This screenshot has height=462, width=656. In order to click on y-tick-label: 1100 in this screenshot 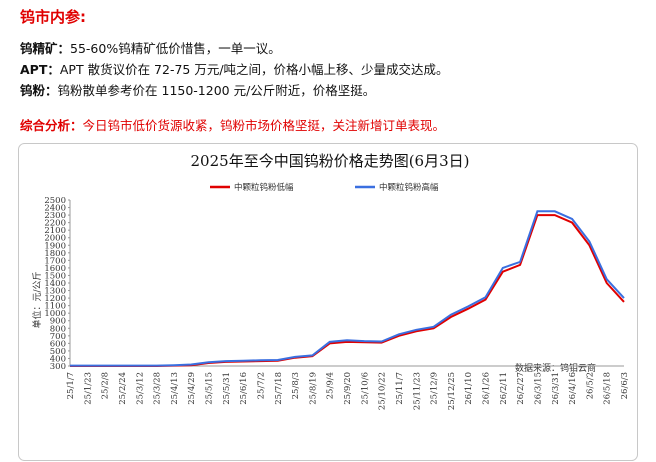, I will do `click(55, 307)`.